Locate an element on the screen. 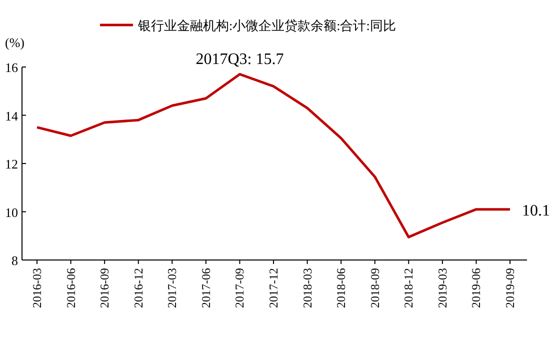 The height and width of the screenshot is (337, 550). x-tick-label: 2016-03 is located at coordinates (37, 288).